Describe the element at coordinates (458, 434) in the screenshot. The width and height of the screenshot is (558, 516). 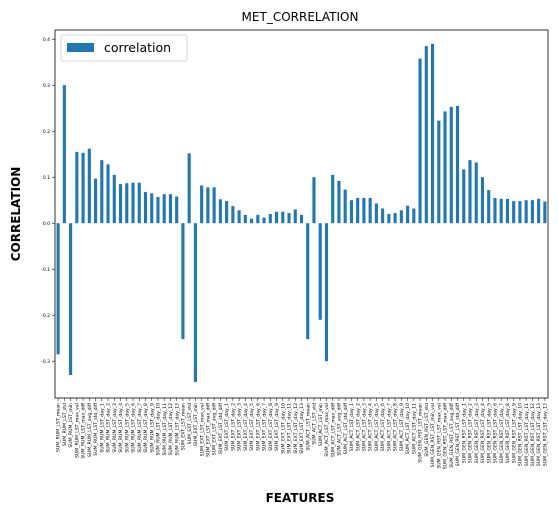
I see `x-tick-label: SUM_GEN_RST_LST_std_diff` at that location.